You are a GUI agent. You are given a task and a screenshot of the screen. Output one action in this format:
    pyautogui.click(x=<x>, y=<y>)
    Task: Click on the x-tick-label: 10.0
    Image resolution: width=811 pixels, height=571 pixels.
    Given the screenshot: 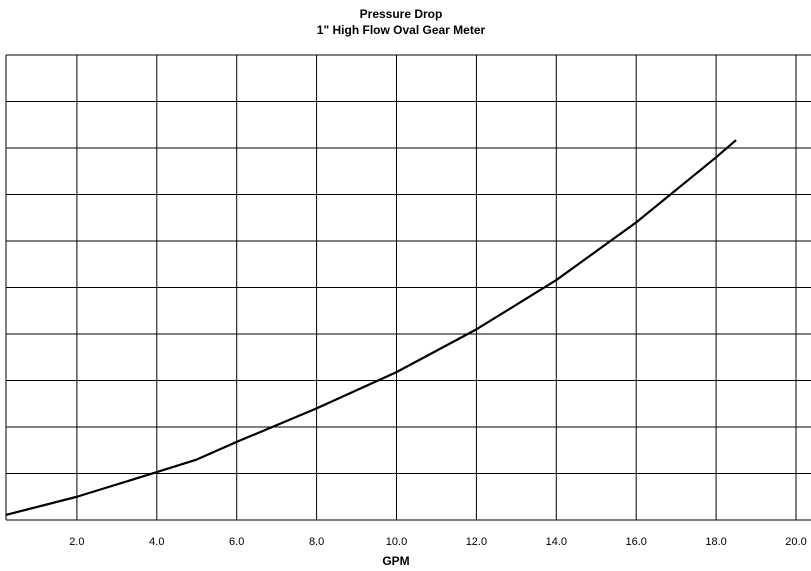 What is the action you would take?
    pyautogui.click(x=396, y=542)
    